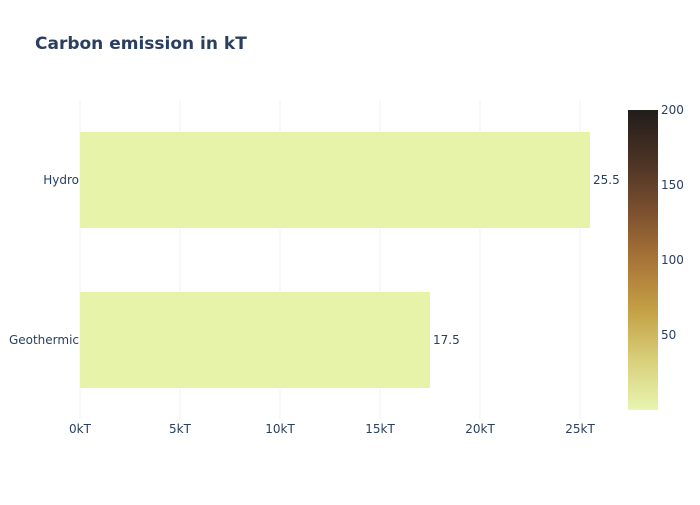 This screenshot has width=700, height=505. Describe the element at coordinates (141, 44) in the screenshot. I see `chart-title: Carbon emission in kT` at that location.